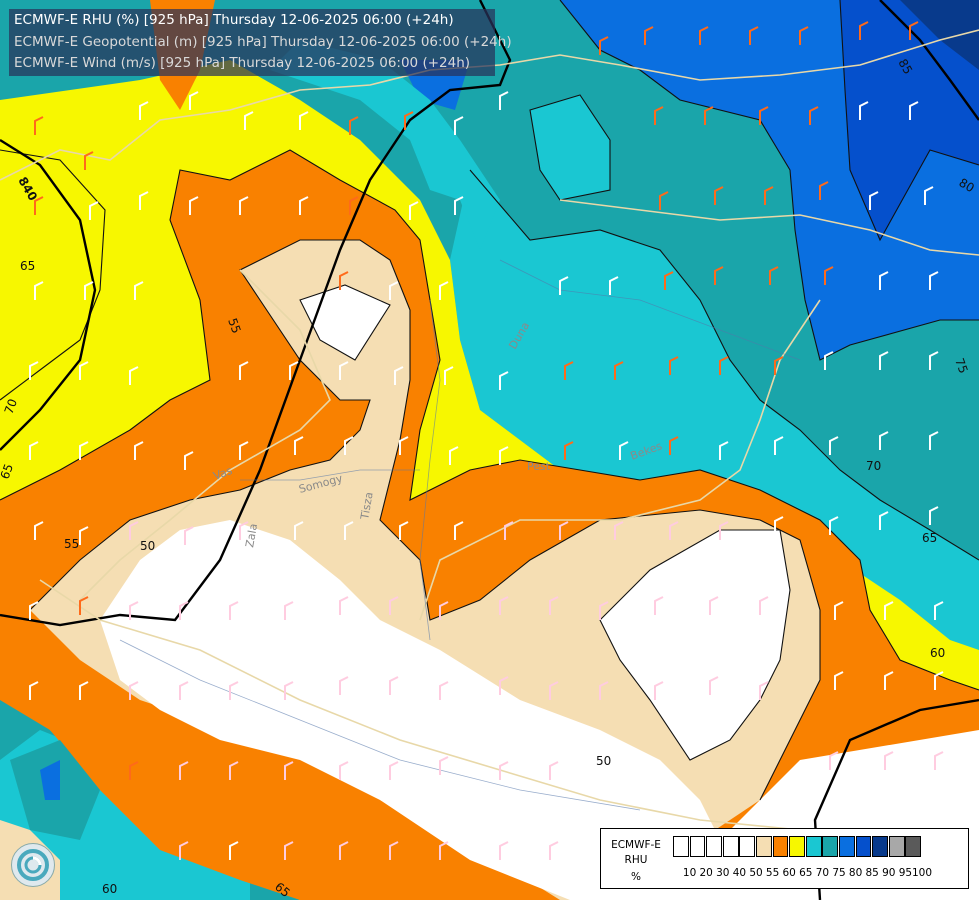 The width and height of the screenshot is (979, 900). I want to click on rhu-label-50-south: 50, so click(603, 761).